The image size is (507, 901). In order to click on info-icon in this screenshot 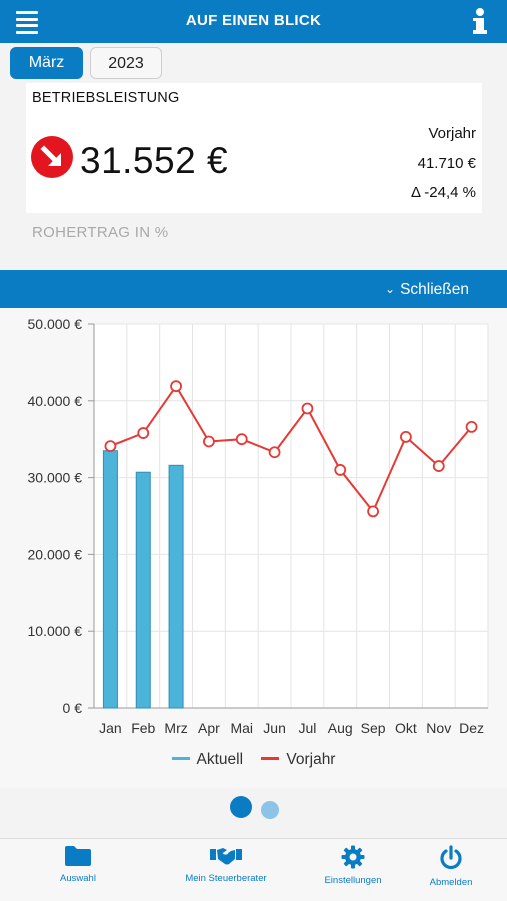, I will do `click(480, 22)`.